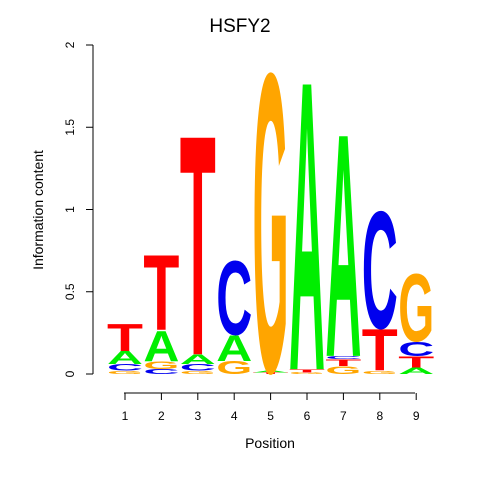 The image size is (480, 480). Describe the element at coordinates (234, 416) in the screenshot. I see `x-tick-label: 4` at that location.